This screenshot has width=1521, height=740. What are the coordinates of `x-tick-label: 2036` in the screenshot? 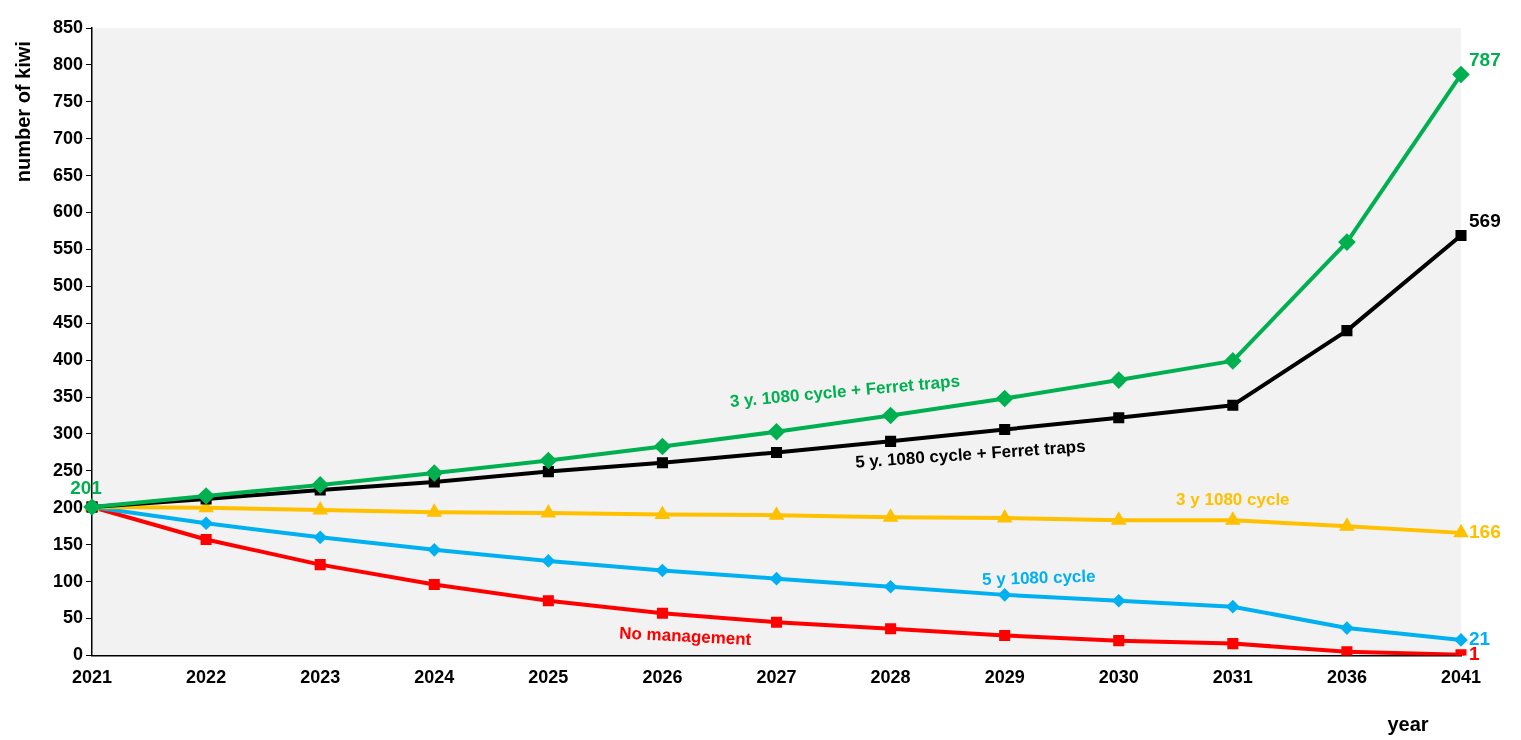 It's located at (1346, 677).